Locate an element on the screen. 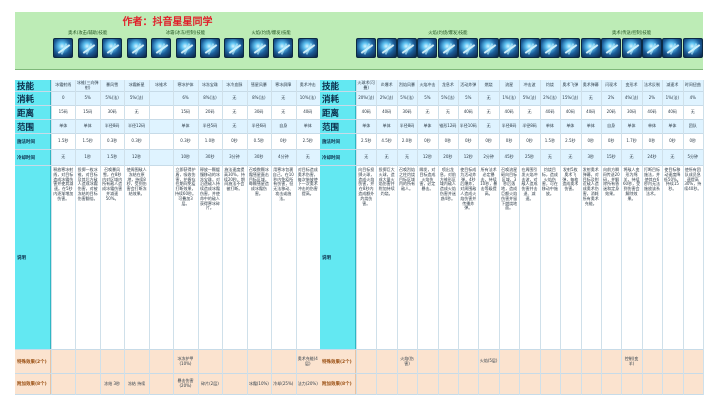 The image size is (711, 400). meteor-icon is located at coordinates (509, 48).